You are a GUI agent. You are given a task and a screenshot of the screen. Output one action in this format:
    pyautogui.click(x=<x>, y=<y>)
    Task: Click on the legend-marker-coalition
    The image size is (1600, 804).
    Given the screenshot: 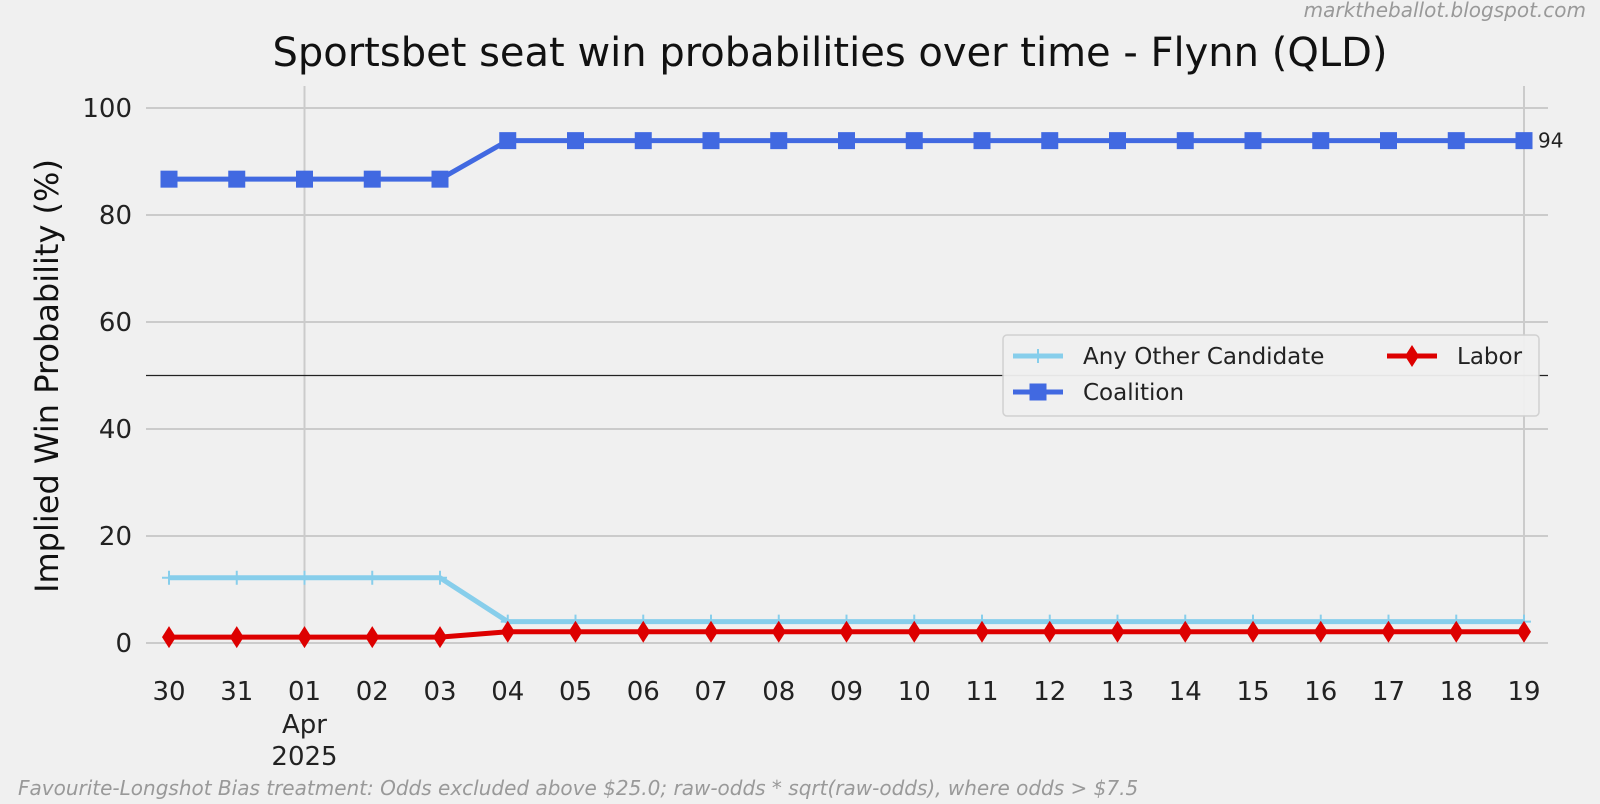 What is the action you would take?
    pyautogui.click(x=1038, y=392)
    